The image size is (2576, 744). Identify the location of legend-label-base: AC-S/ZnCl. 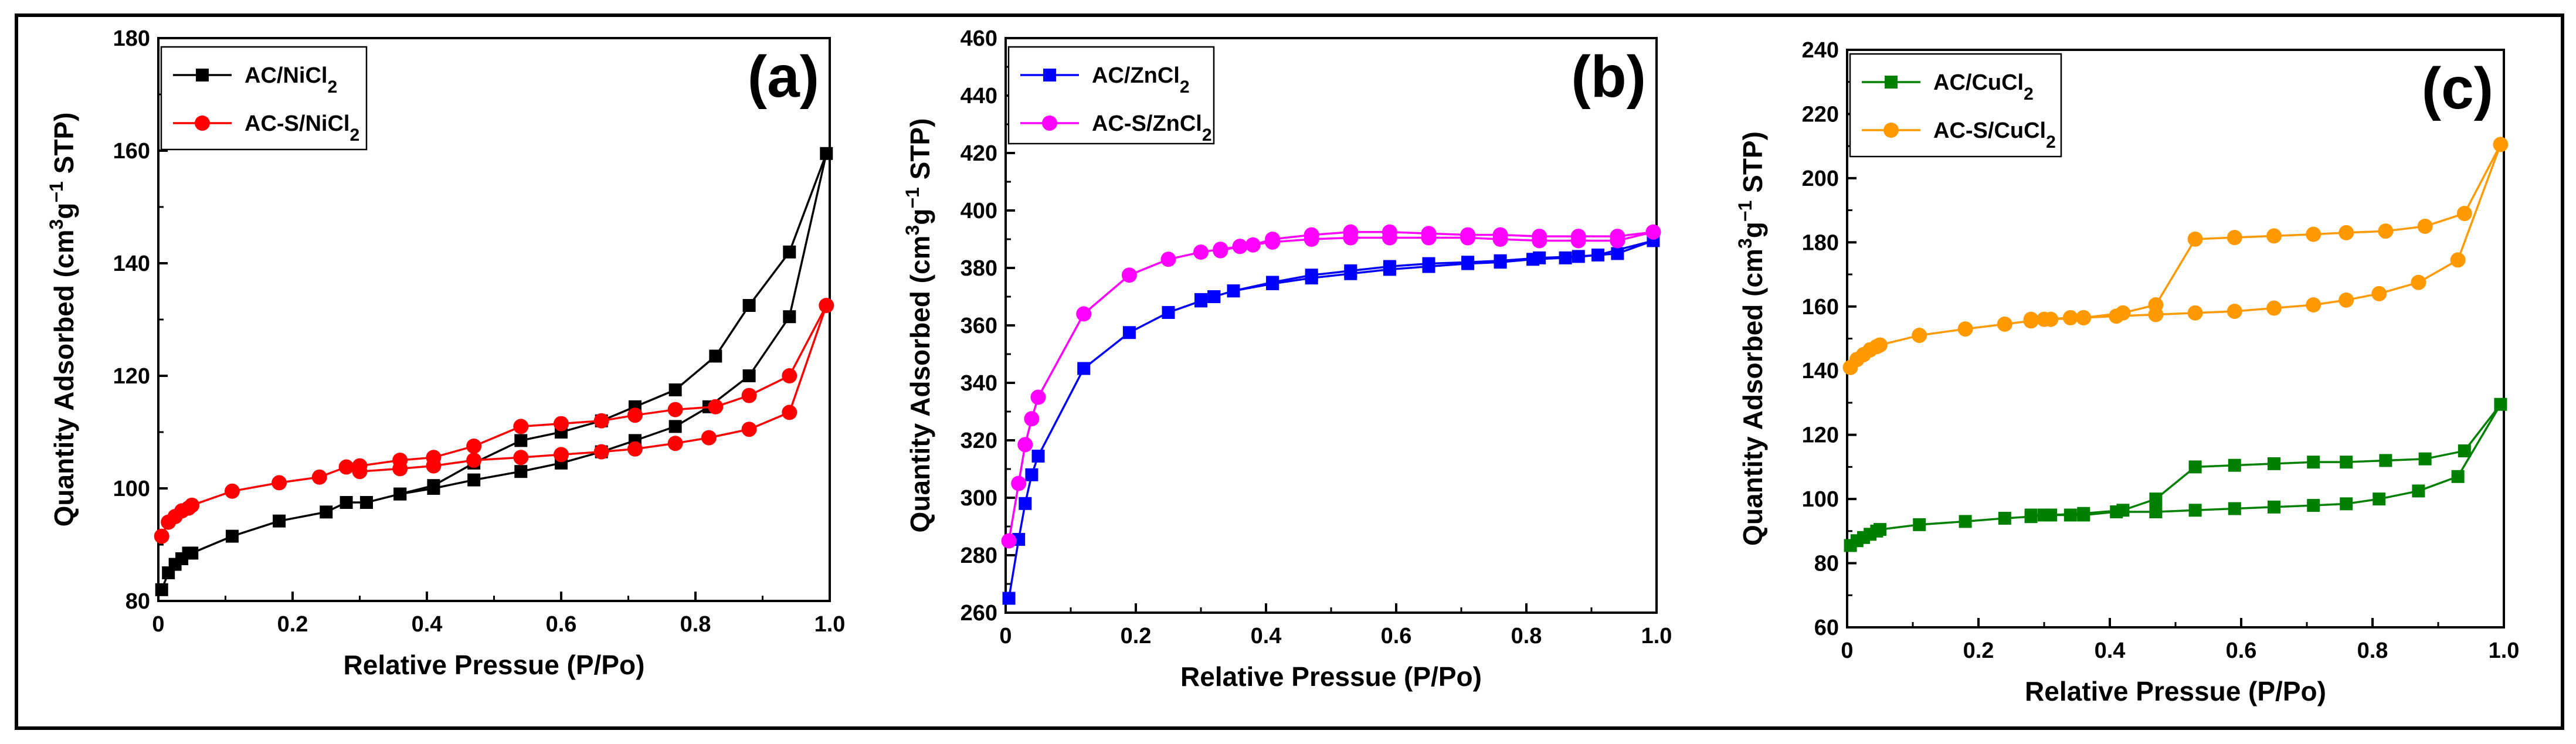
(1147, 123).